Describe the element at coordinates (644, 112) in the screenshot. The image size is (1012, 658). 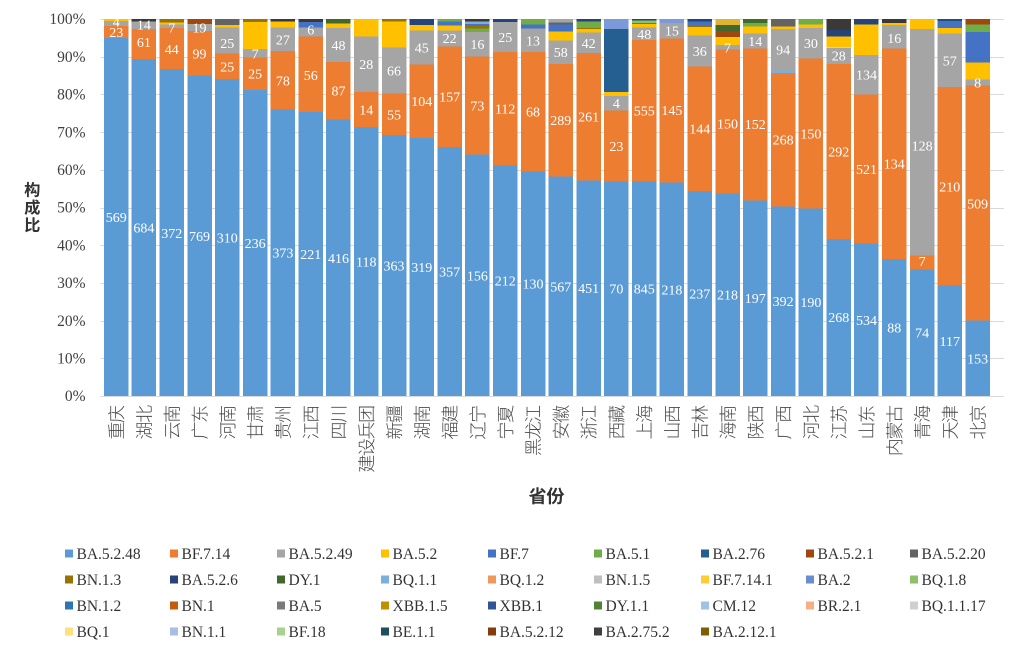
I see `svg-text: 555` at that location.